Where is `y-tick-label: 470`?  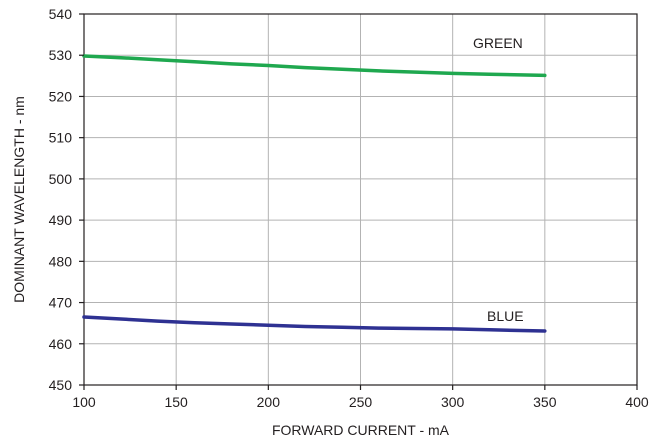
y-tick-label: 470 is located at coordinates (61, 303).